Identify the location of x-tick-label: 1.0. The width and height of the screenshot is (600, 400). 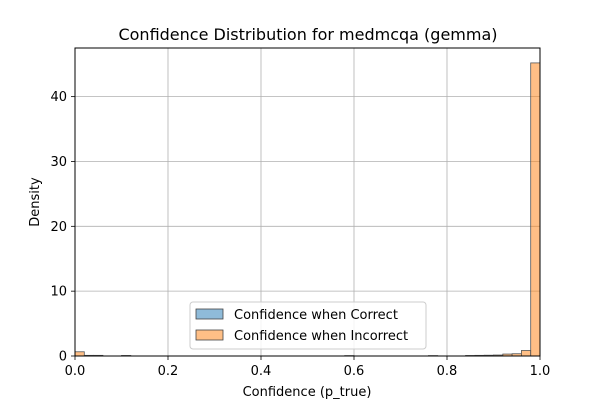
(540, 371).